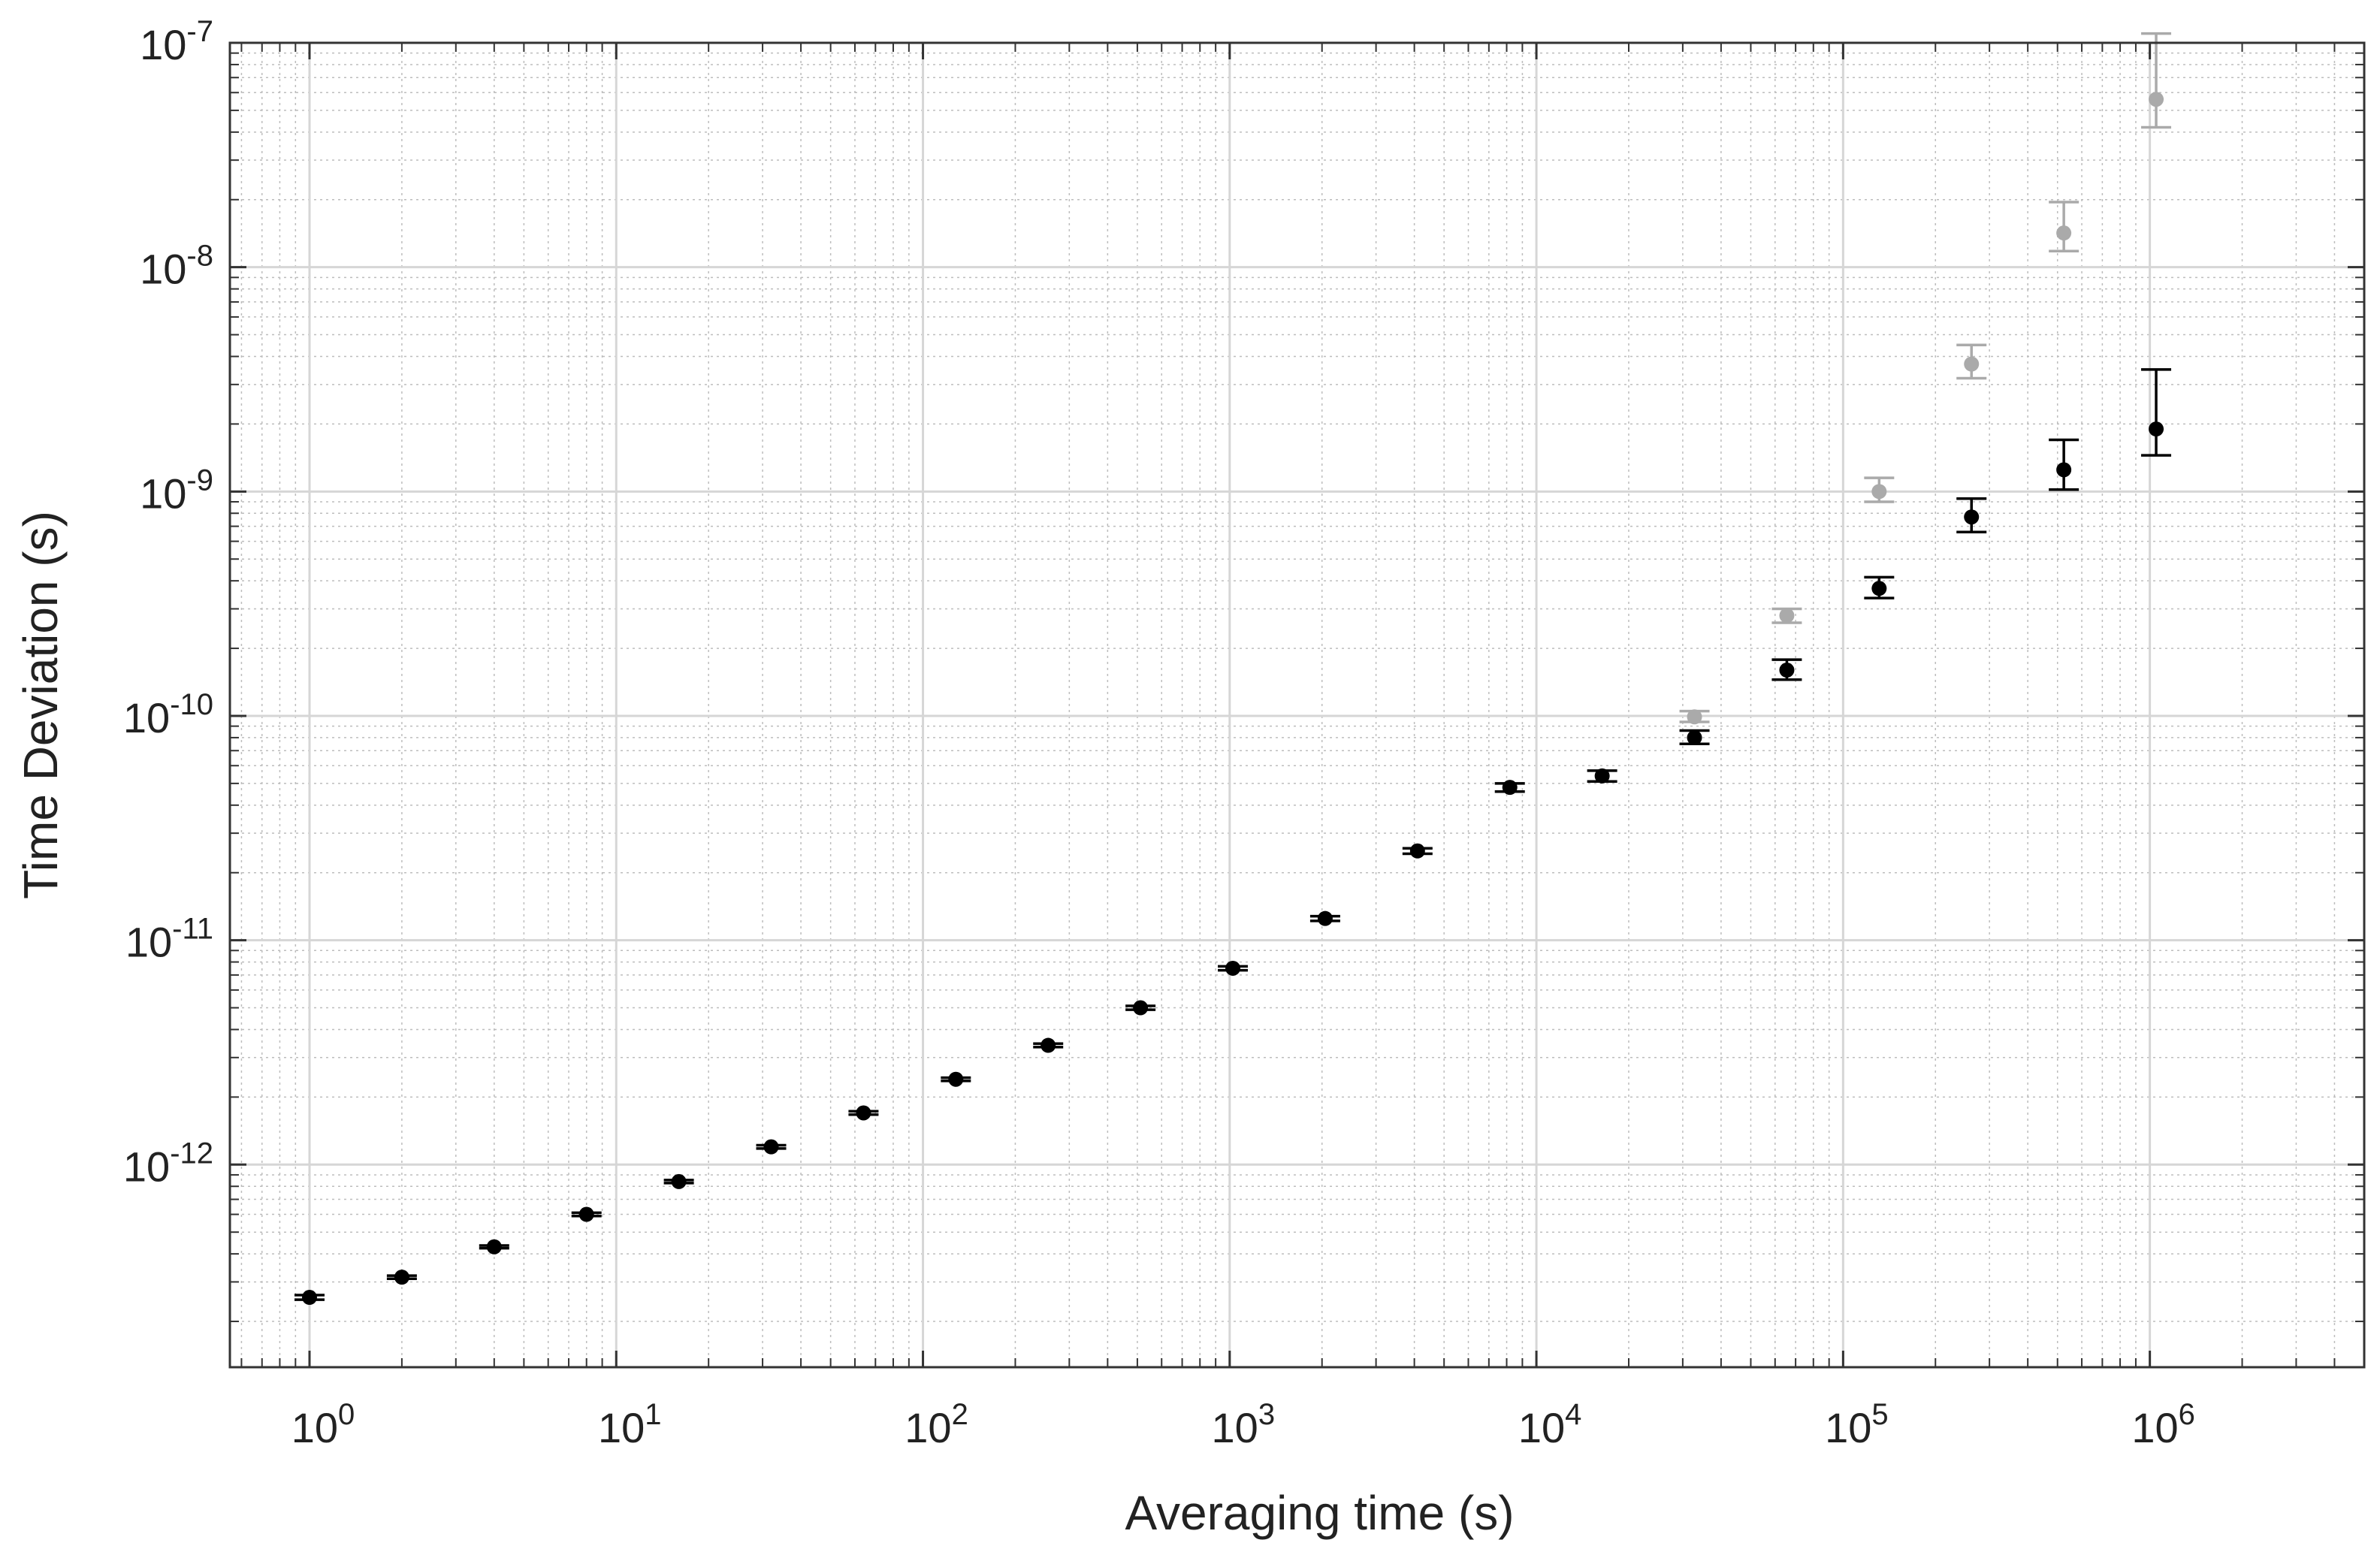 The height and width of the screenshot is (1552, 2380). I want to click on x-tick-label: 10³, so click(1244, 1424).